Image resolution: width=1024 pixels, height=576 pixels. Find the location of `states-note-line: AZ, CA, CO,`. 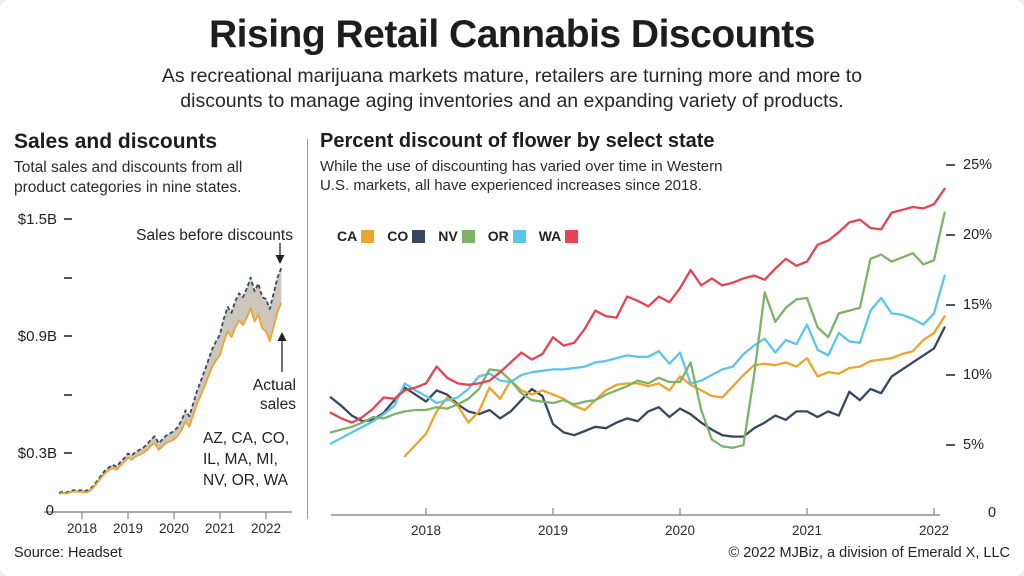

states-note-line: AZ, CA, CO, is located at coordinates (246, 438).